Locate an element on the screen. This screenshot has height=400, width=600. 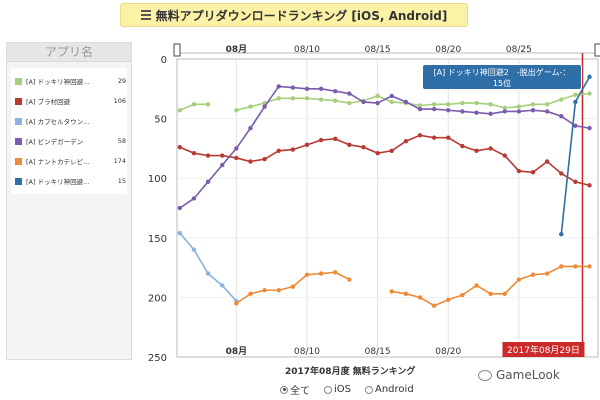
chart-header: 無料アプリダウンロードランキング [iOS, Android] is located at coordinates (294, 15).